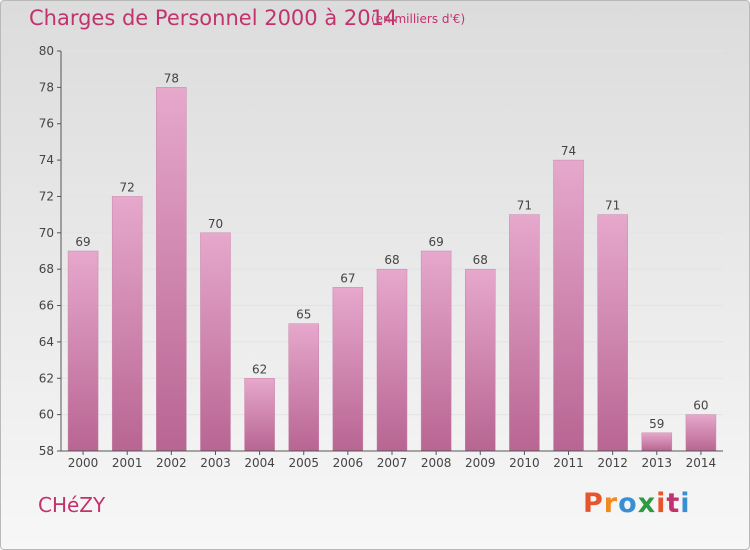  What do you see at coordinates (524, 463) in the screenshot?
I see `x-tick-label: 2010` at bounding box center [524, 463].